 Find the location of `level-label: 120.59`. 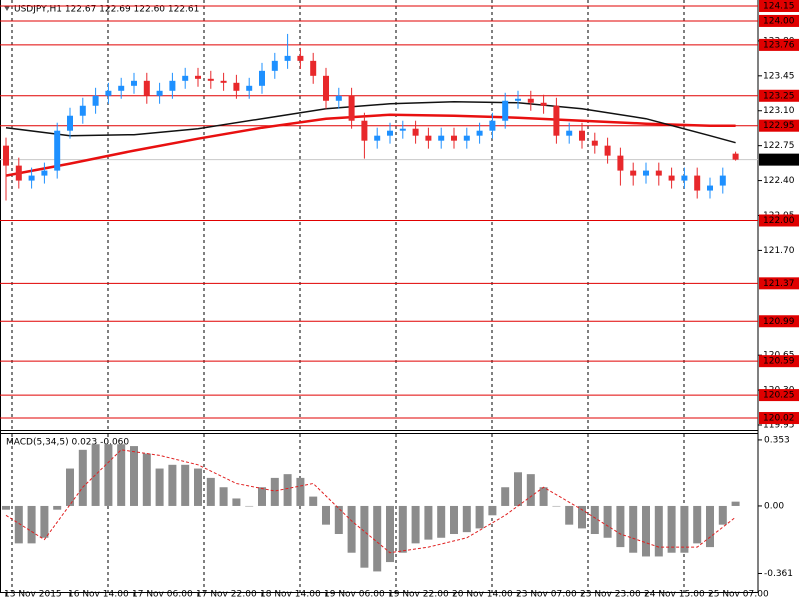

level-label: 120.59 is located at coordinates (779, 362).